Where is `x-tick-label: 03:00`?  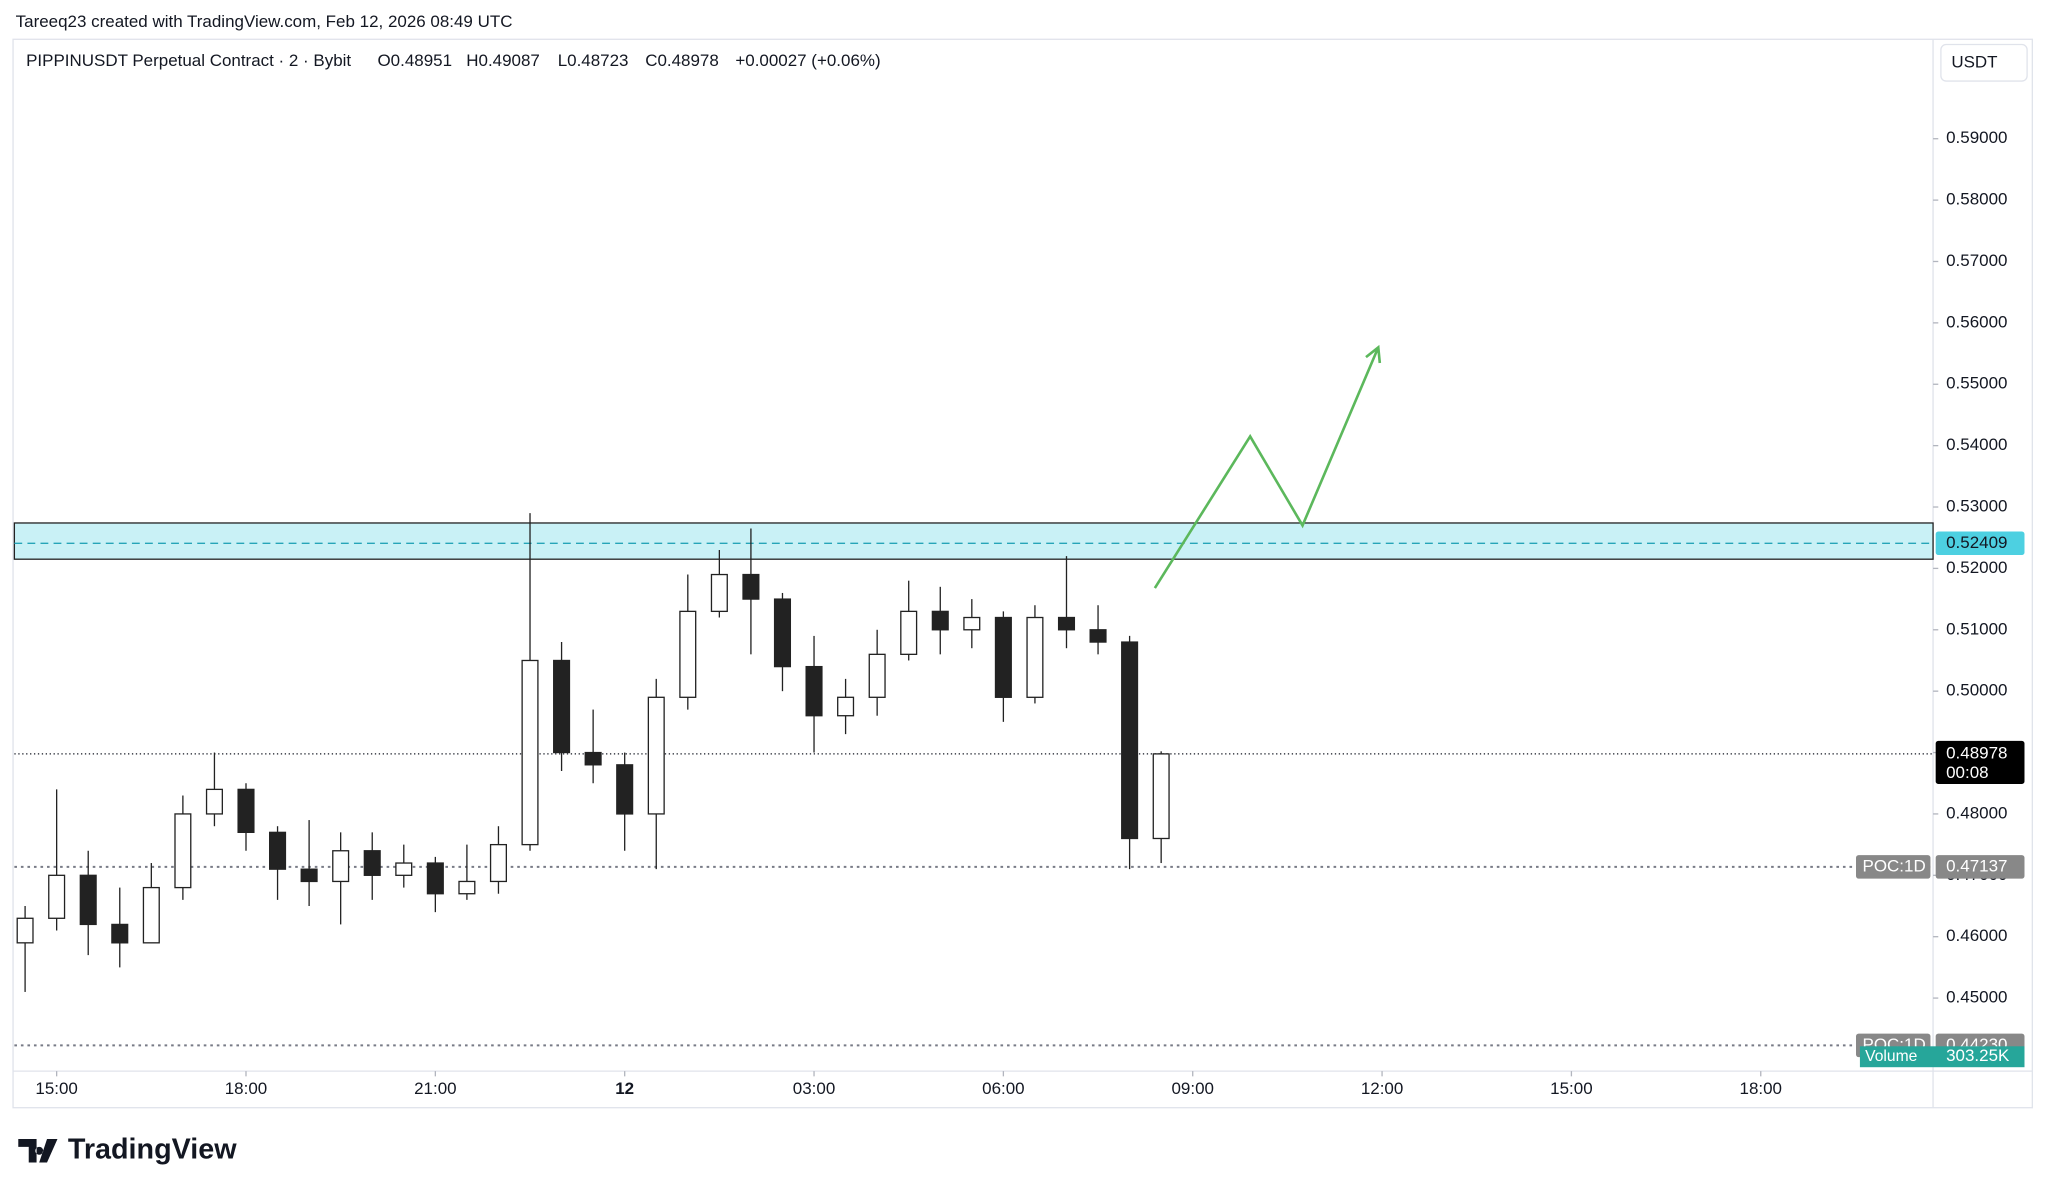 x-tick-label: 03:00 is located at coordinates (814, 1088).